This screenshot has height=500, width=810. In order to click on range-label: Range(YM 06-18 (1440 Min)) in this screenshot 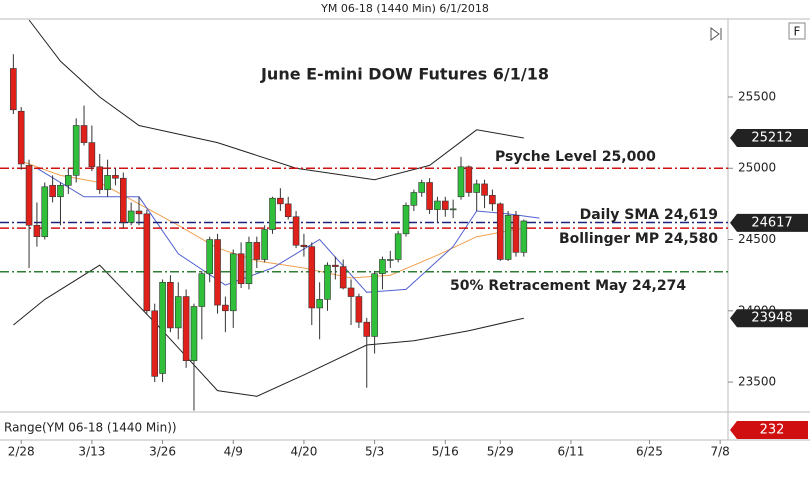, I will do `click(90, 428)`.